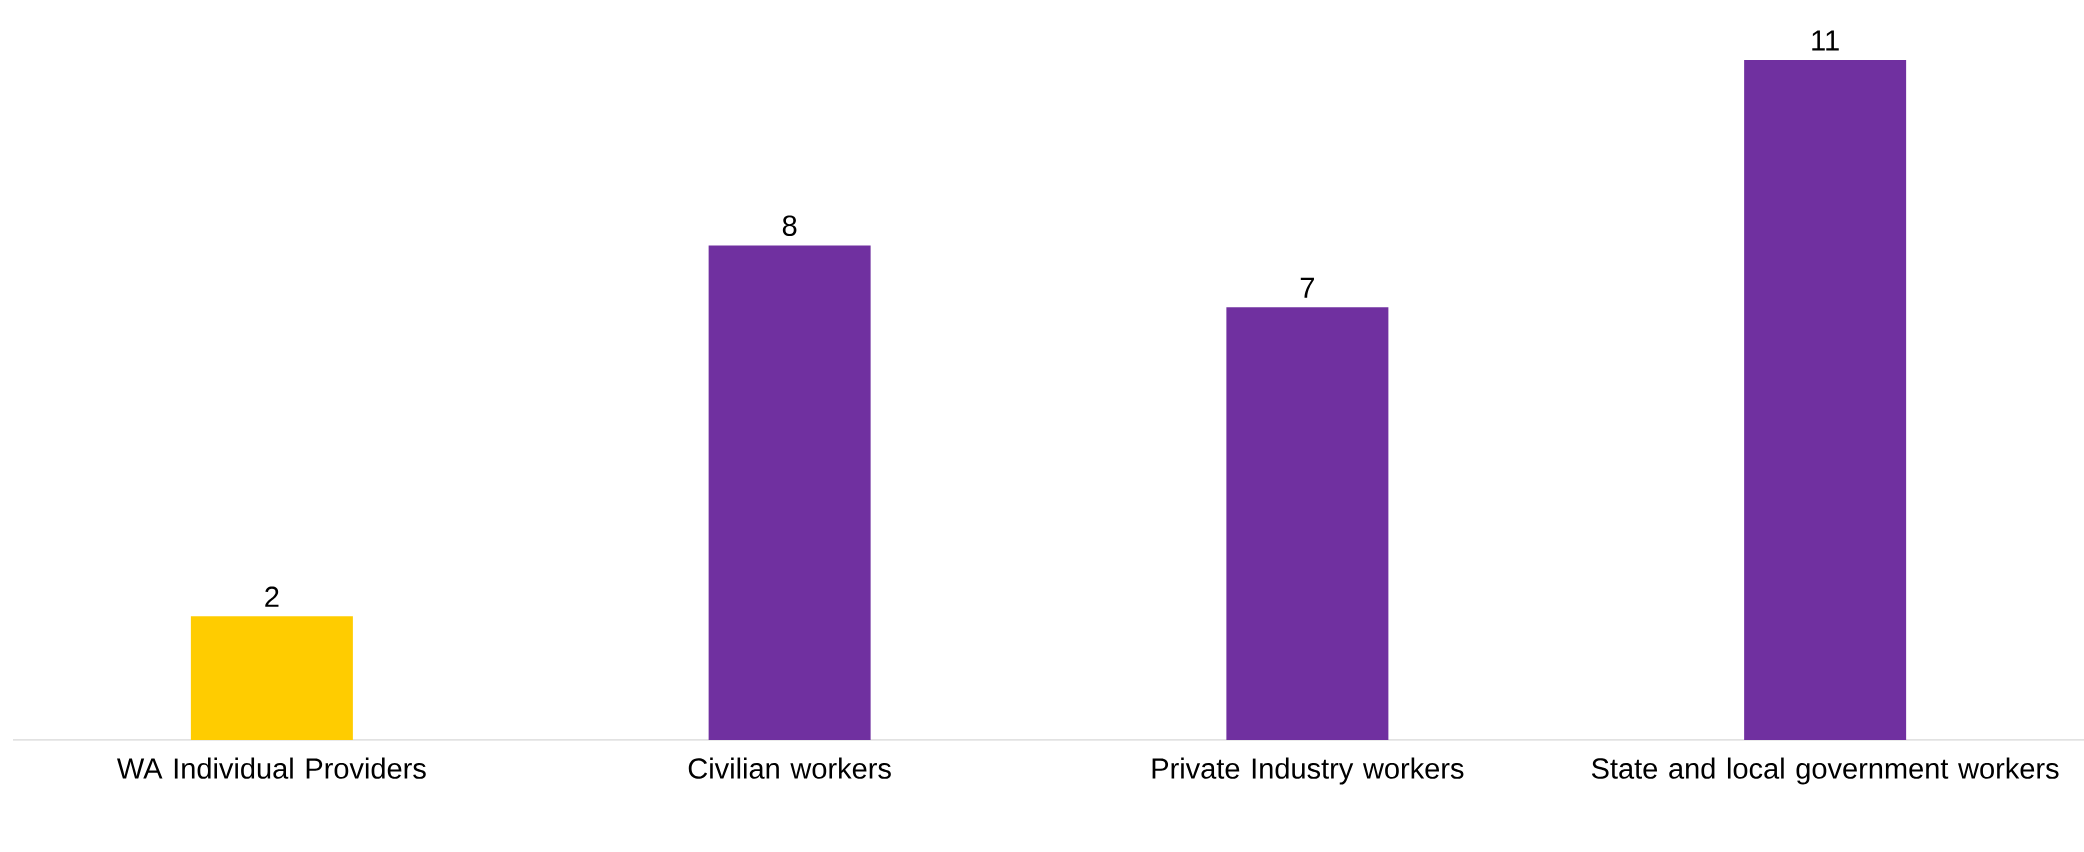 This screenshot has width=2084, height=852. Describe the element at coordinates (272, 596) in the screenshot. I see `data-label: 2` at that location.